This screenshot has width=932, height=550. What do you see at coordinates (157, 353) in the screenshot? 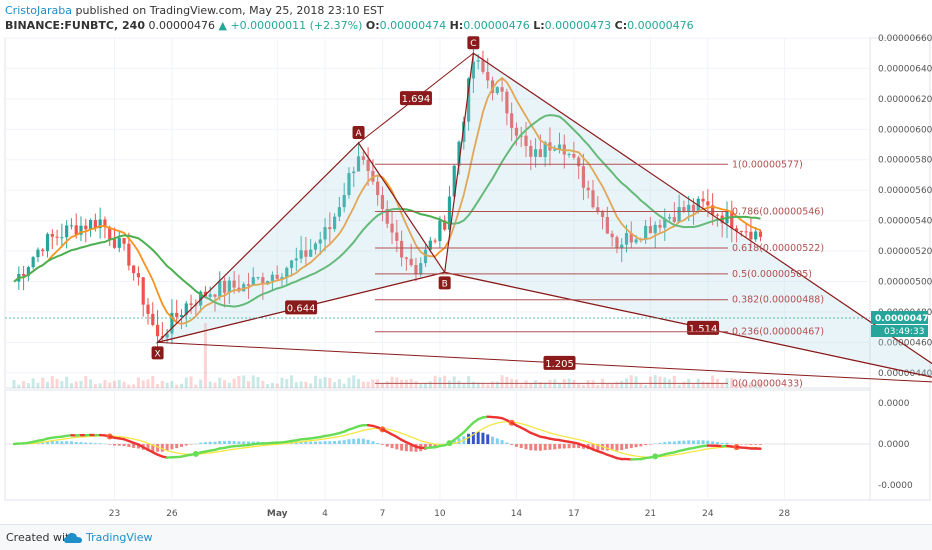
I see `pattern-point-x` at bounding box center [157, 353].